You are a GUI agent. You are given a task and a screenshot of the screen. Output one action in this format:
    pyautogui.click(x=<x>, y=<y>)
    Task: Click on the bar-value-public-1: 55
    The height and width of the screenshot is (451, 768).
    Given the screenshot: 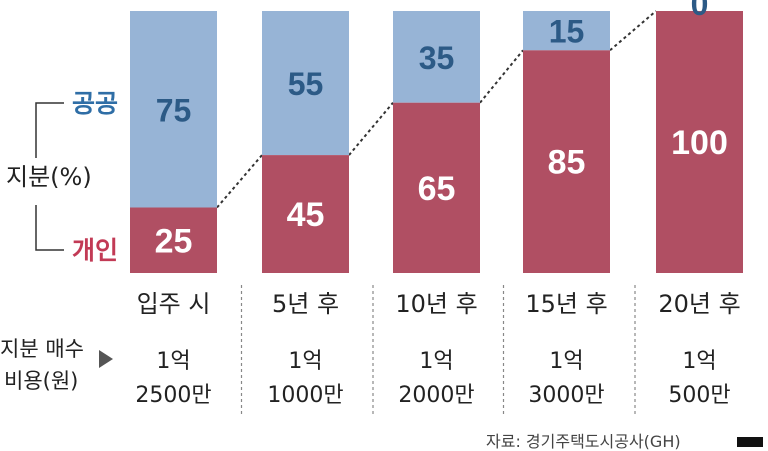 What is the action you would take?
    pyautogui.click(x=306, y=84)
    